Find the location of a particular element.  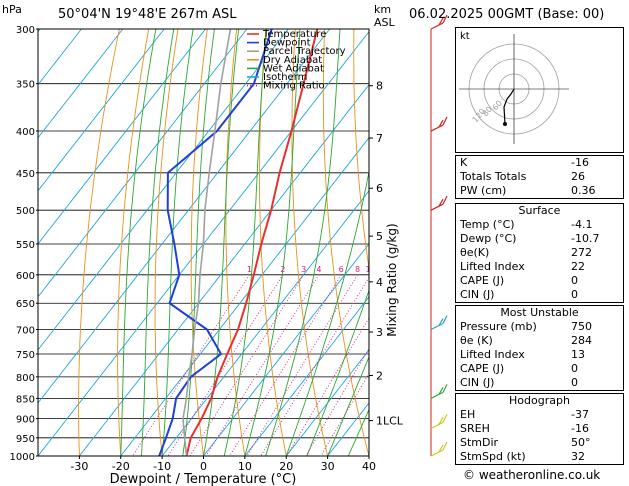

mixing-ratio-label: 3 is located at coordinates (303, 269).